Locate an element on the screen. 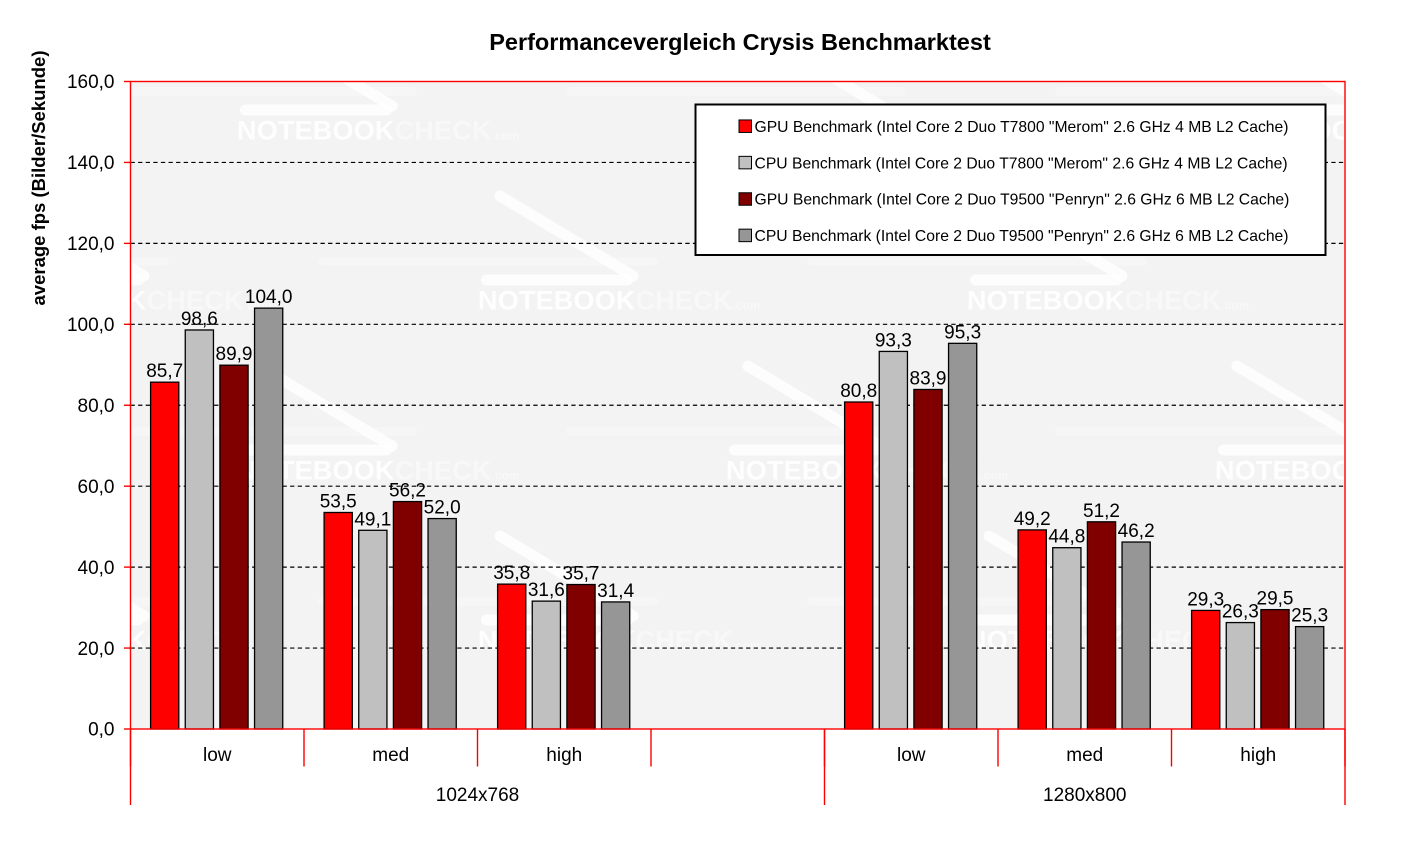 The width and height of the screenshot is (1415, 862). svg-text: 40,0 is located at coordinates (96, 568).